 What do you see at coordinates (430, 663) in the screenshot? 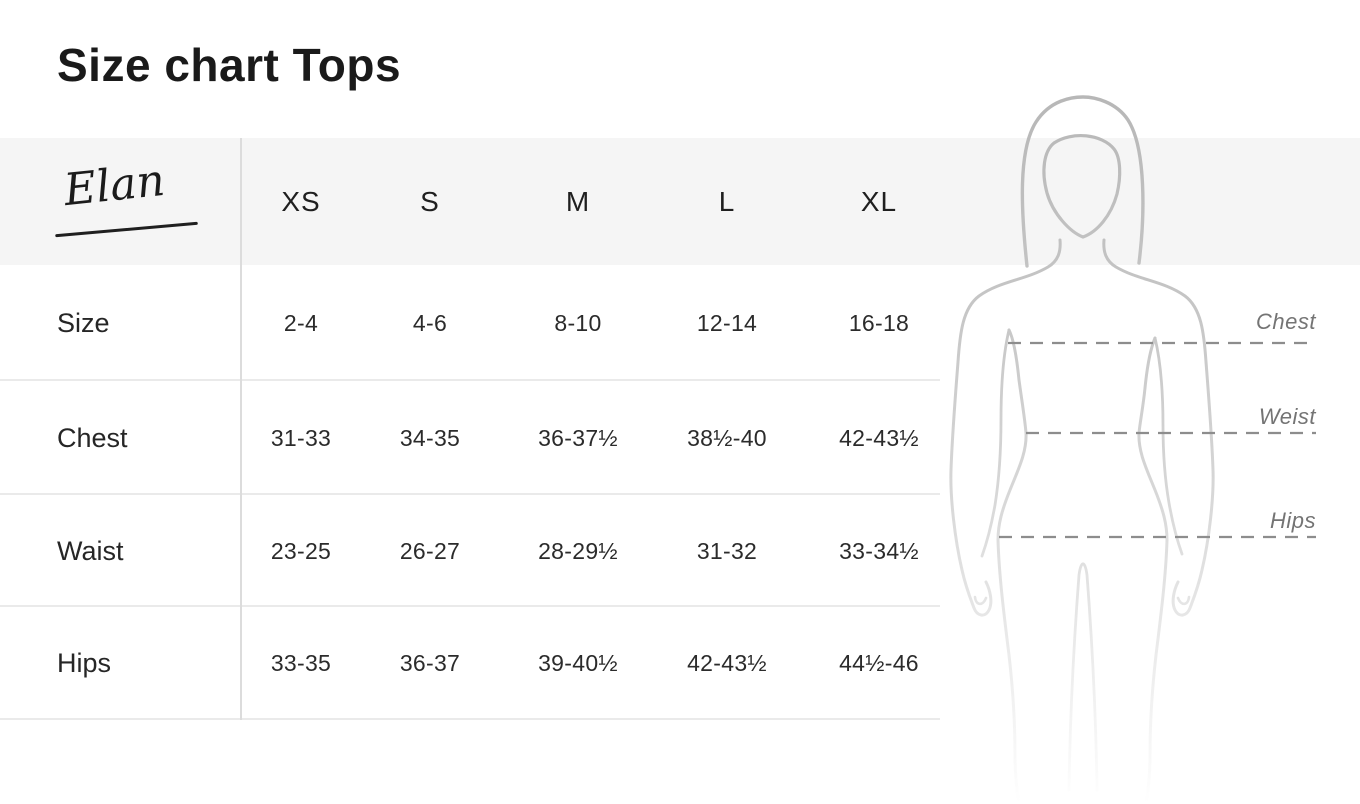
I see `cell-hips-s: 36-37` at bounding box center [430, 663].